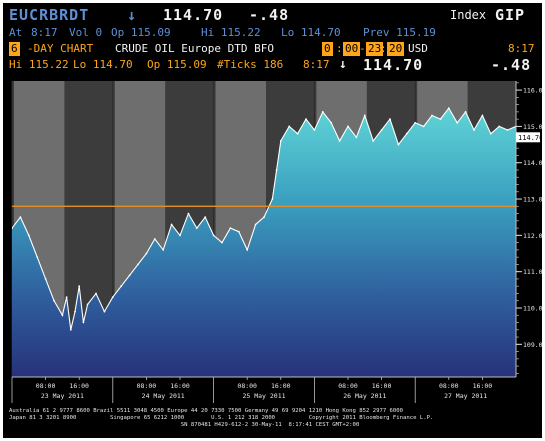  What do you see at coordinates (510, 15) in the screenshot?
I see `index-code: GIP` at bounding box center [510, 15].